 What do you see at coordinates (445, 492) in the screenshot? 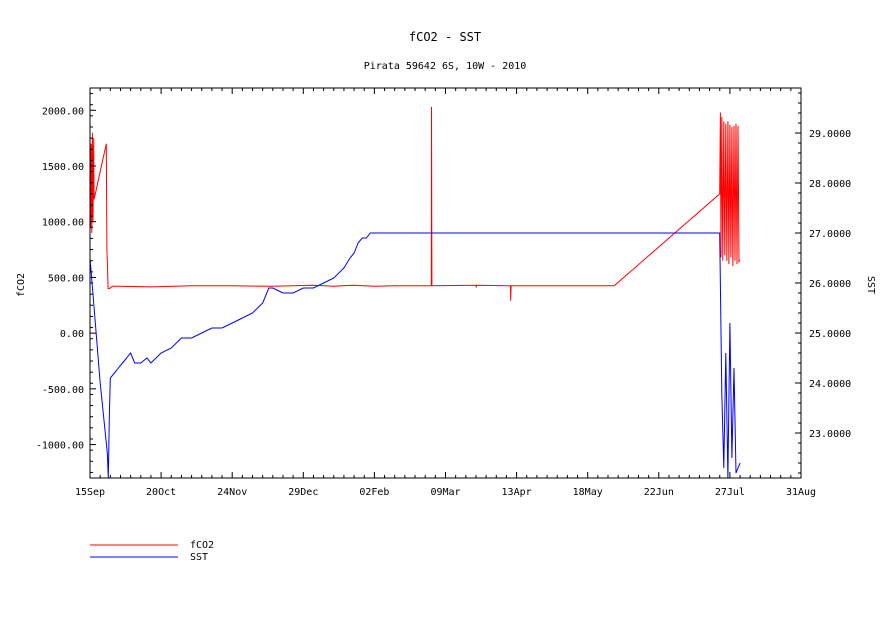
I see `x-tick-label: 09Mar` at bounding box center [445, 492].